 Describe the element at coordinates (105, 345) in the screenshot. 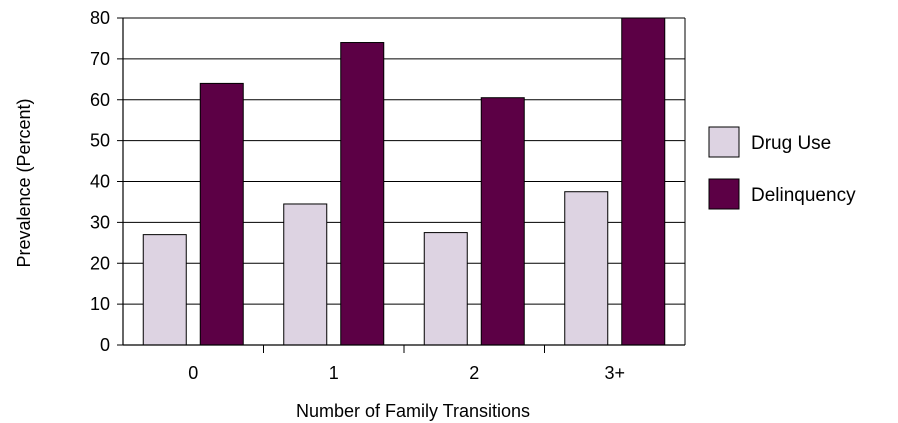

I see `y-tick-label: 0` at that location.